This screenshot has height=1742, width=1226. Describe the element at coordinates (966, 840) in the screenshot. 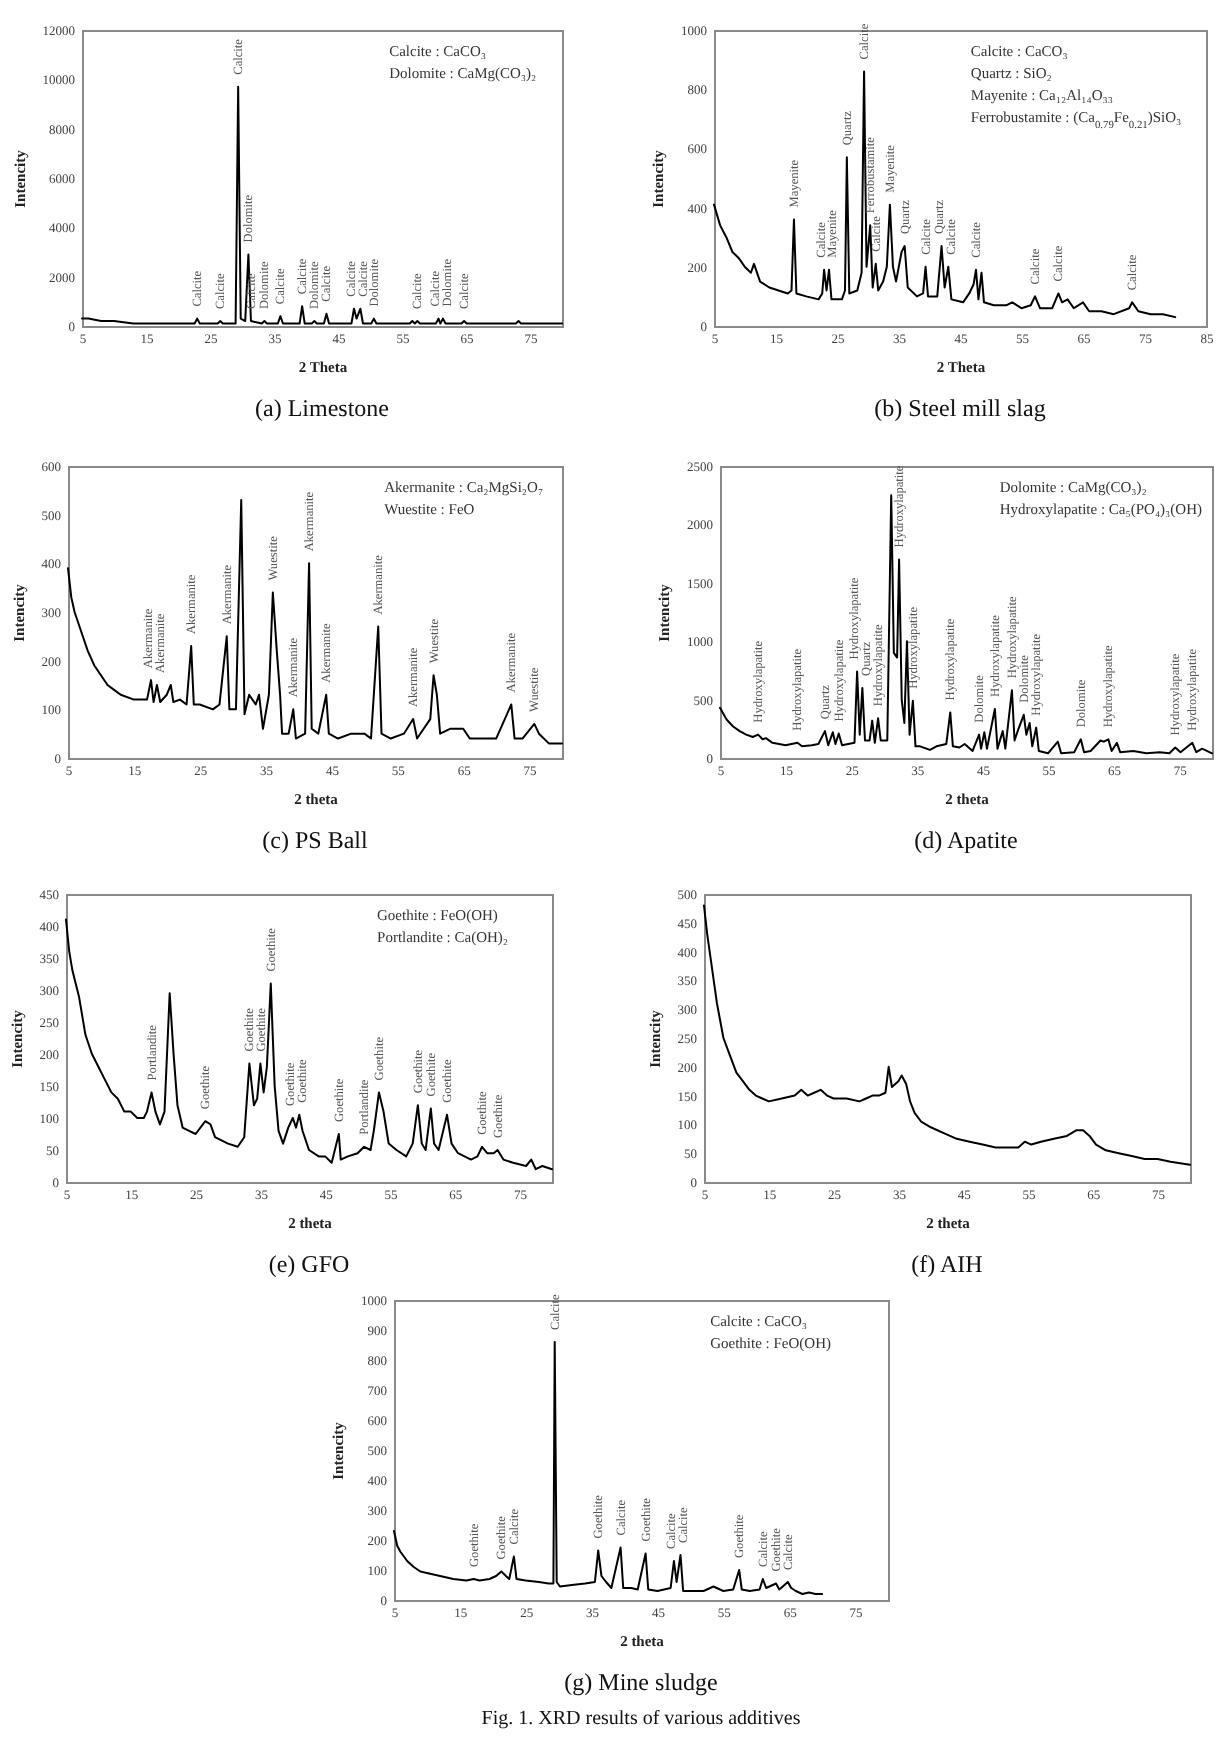

I see `text: (d) Apatite` at that location.